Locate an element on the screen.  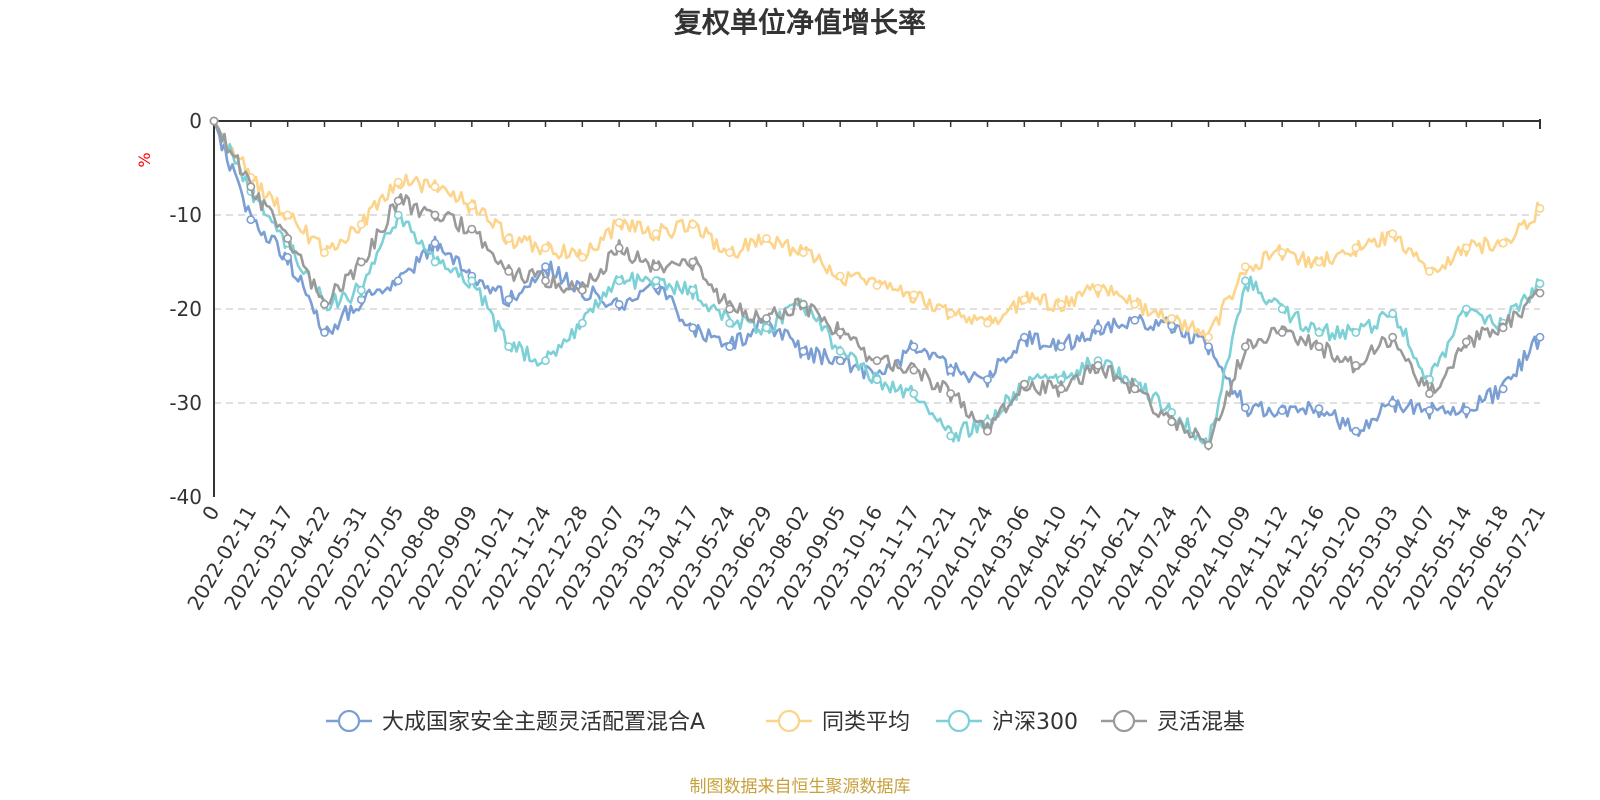
chart-title: 复权单位净值增长率 is located at coordinates (800, 22).